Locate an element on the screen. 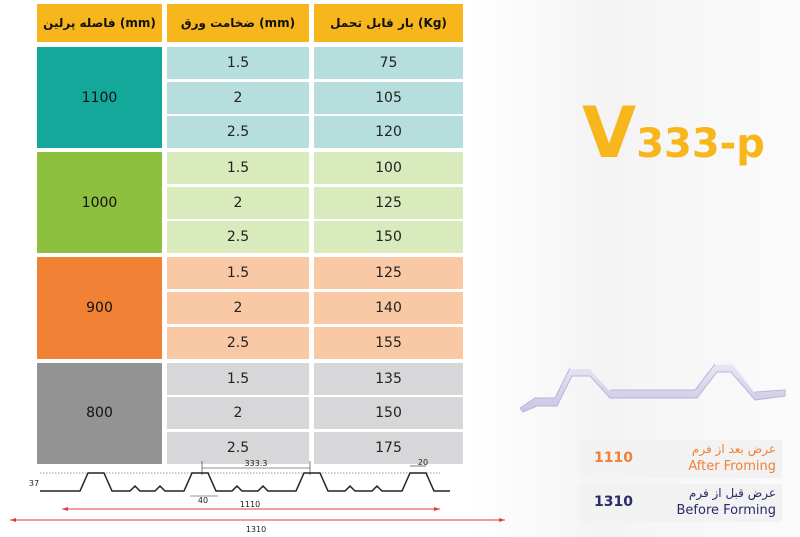  after-forming-box: 1110 عرض بعد از فرم After Froming is located at coordinates (681, 459).